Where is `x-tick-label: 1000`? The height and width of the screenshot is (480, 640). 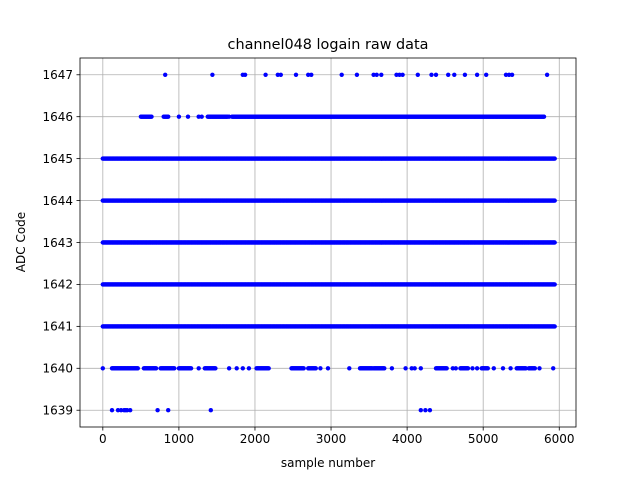 x-tick-label: 1000 is located at coordinates (179, 439).